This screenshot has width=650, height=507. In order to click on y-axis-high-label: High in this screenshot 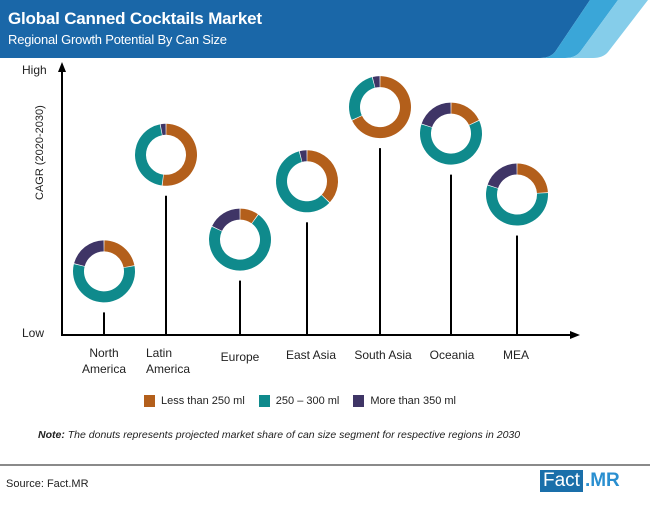, I will do `click(34, 70)`.